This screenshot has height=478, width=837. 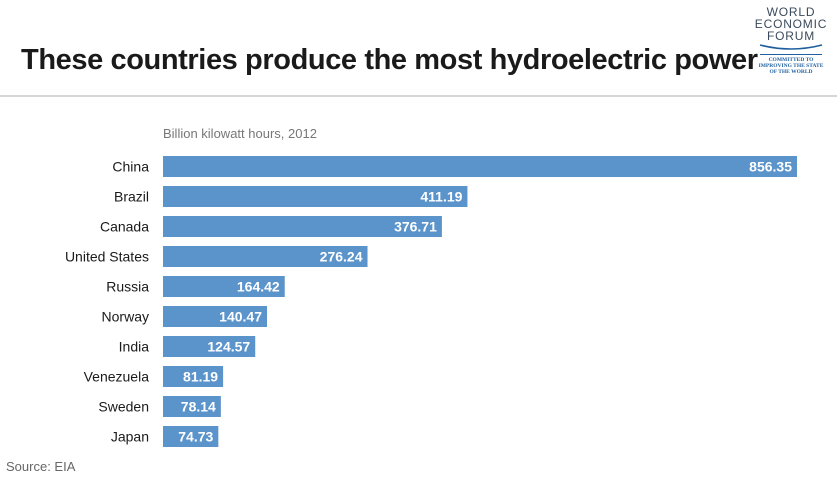 I want to click on category-label-canada: Canada, so click(x=124, y=227).